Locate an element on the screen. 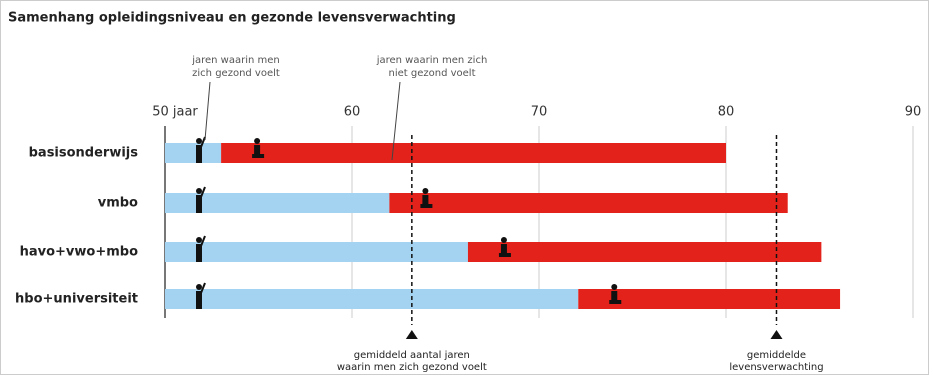 This screenshot has width=933, height=376. x-tick-label: 50 jaar is located at coordinates (175, 112).